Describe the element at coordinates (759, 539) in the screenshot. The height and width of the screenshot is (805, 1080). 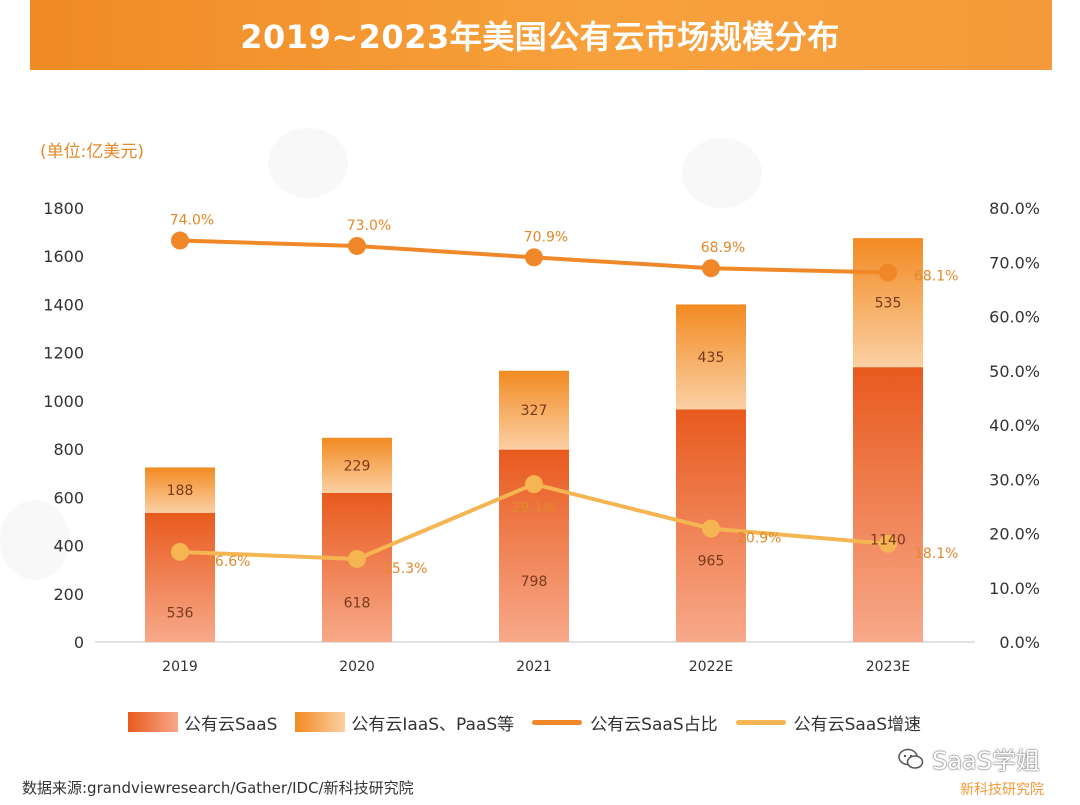
I see `saas-growth-label: 20.9%` at that location.